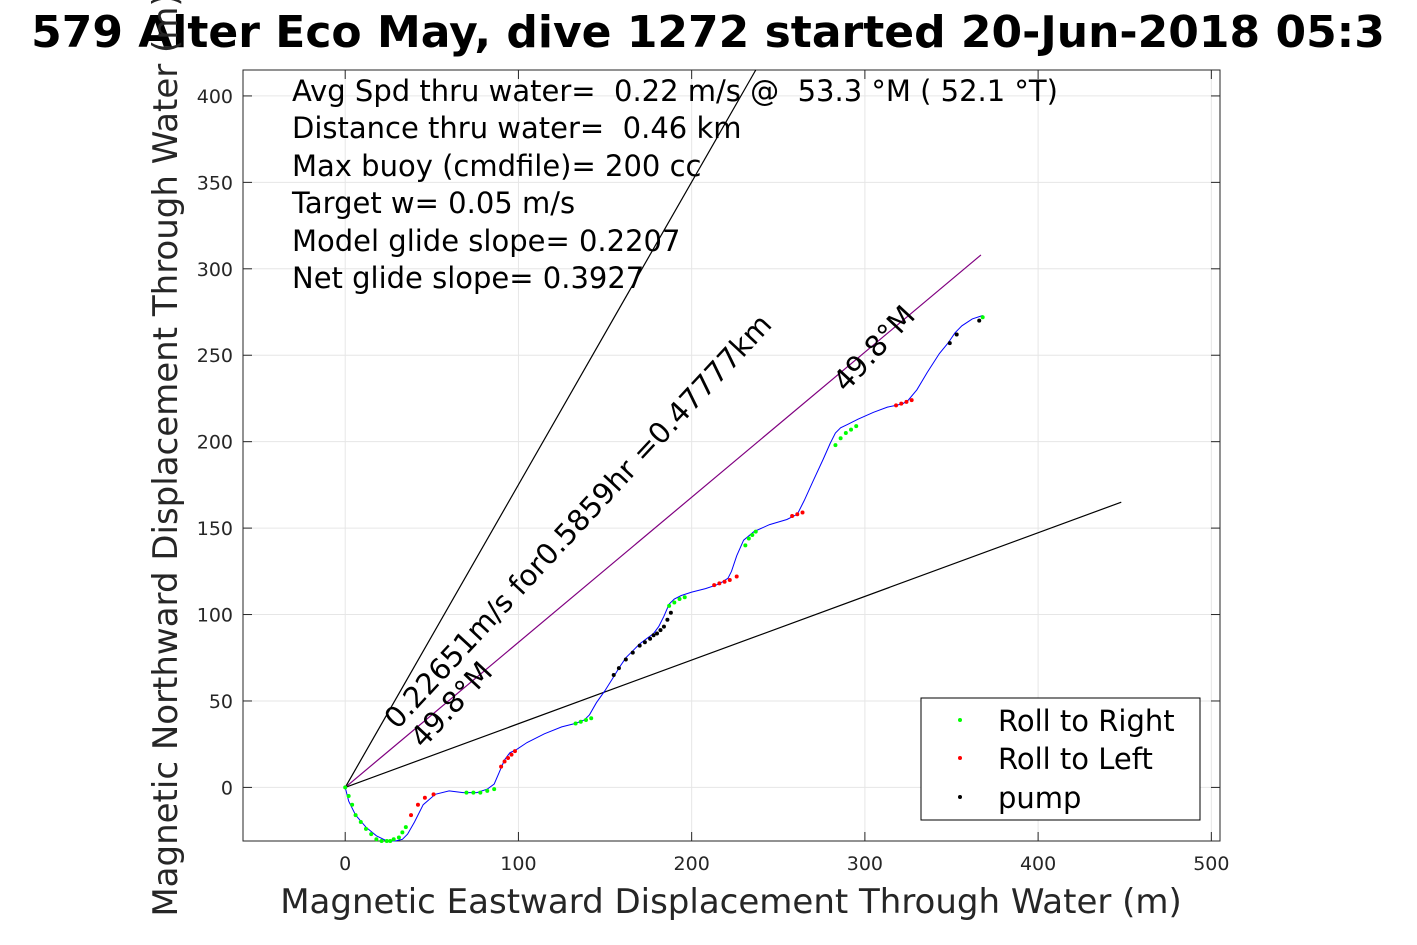 The image size is (1417, 945). Describe the element at coordinates (1038, 864) in the screenshot. I see `x-tick-label: 400` at that location.